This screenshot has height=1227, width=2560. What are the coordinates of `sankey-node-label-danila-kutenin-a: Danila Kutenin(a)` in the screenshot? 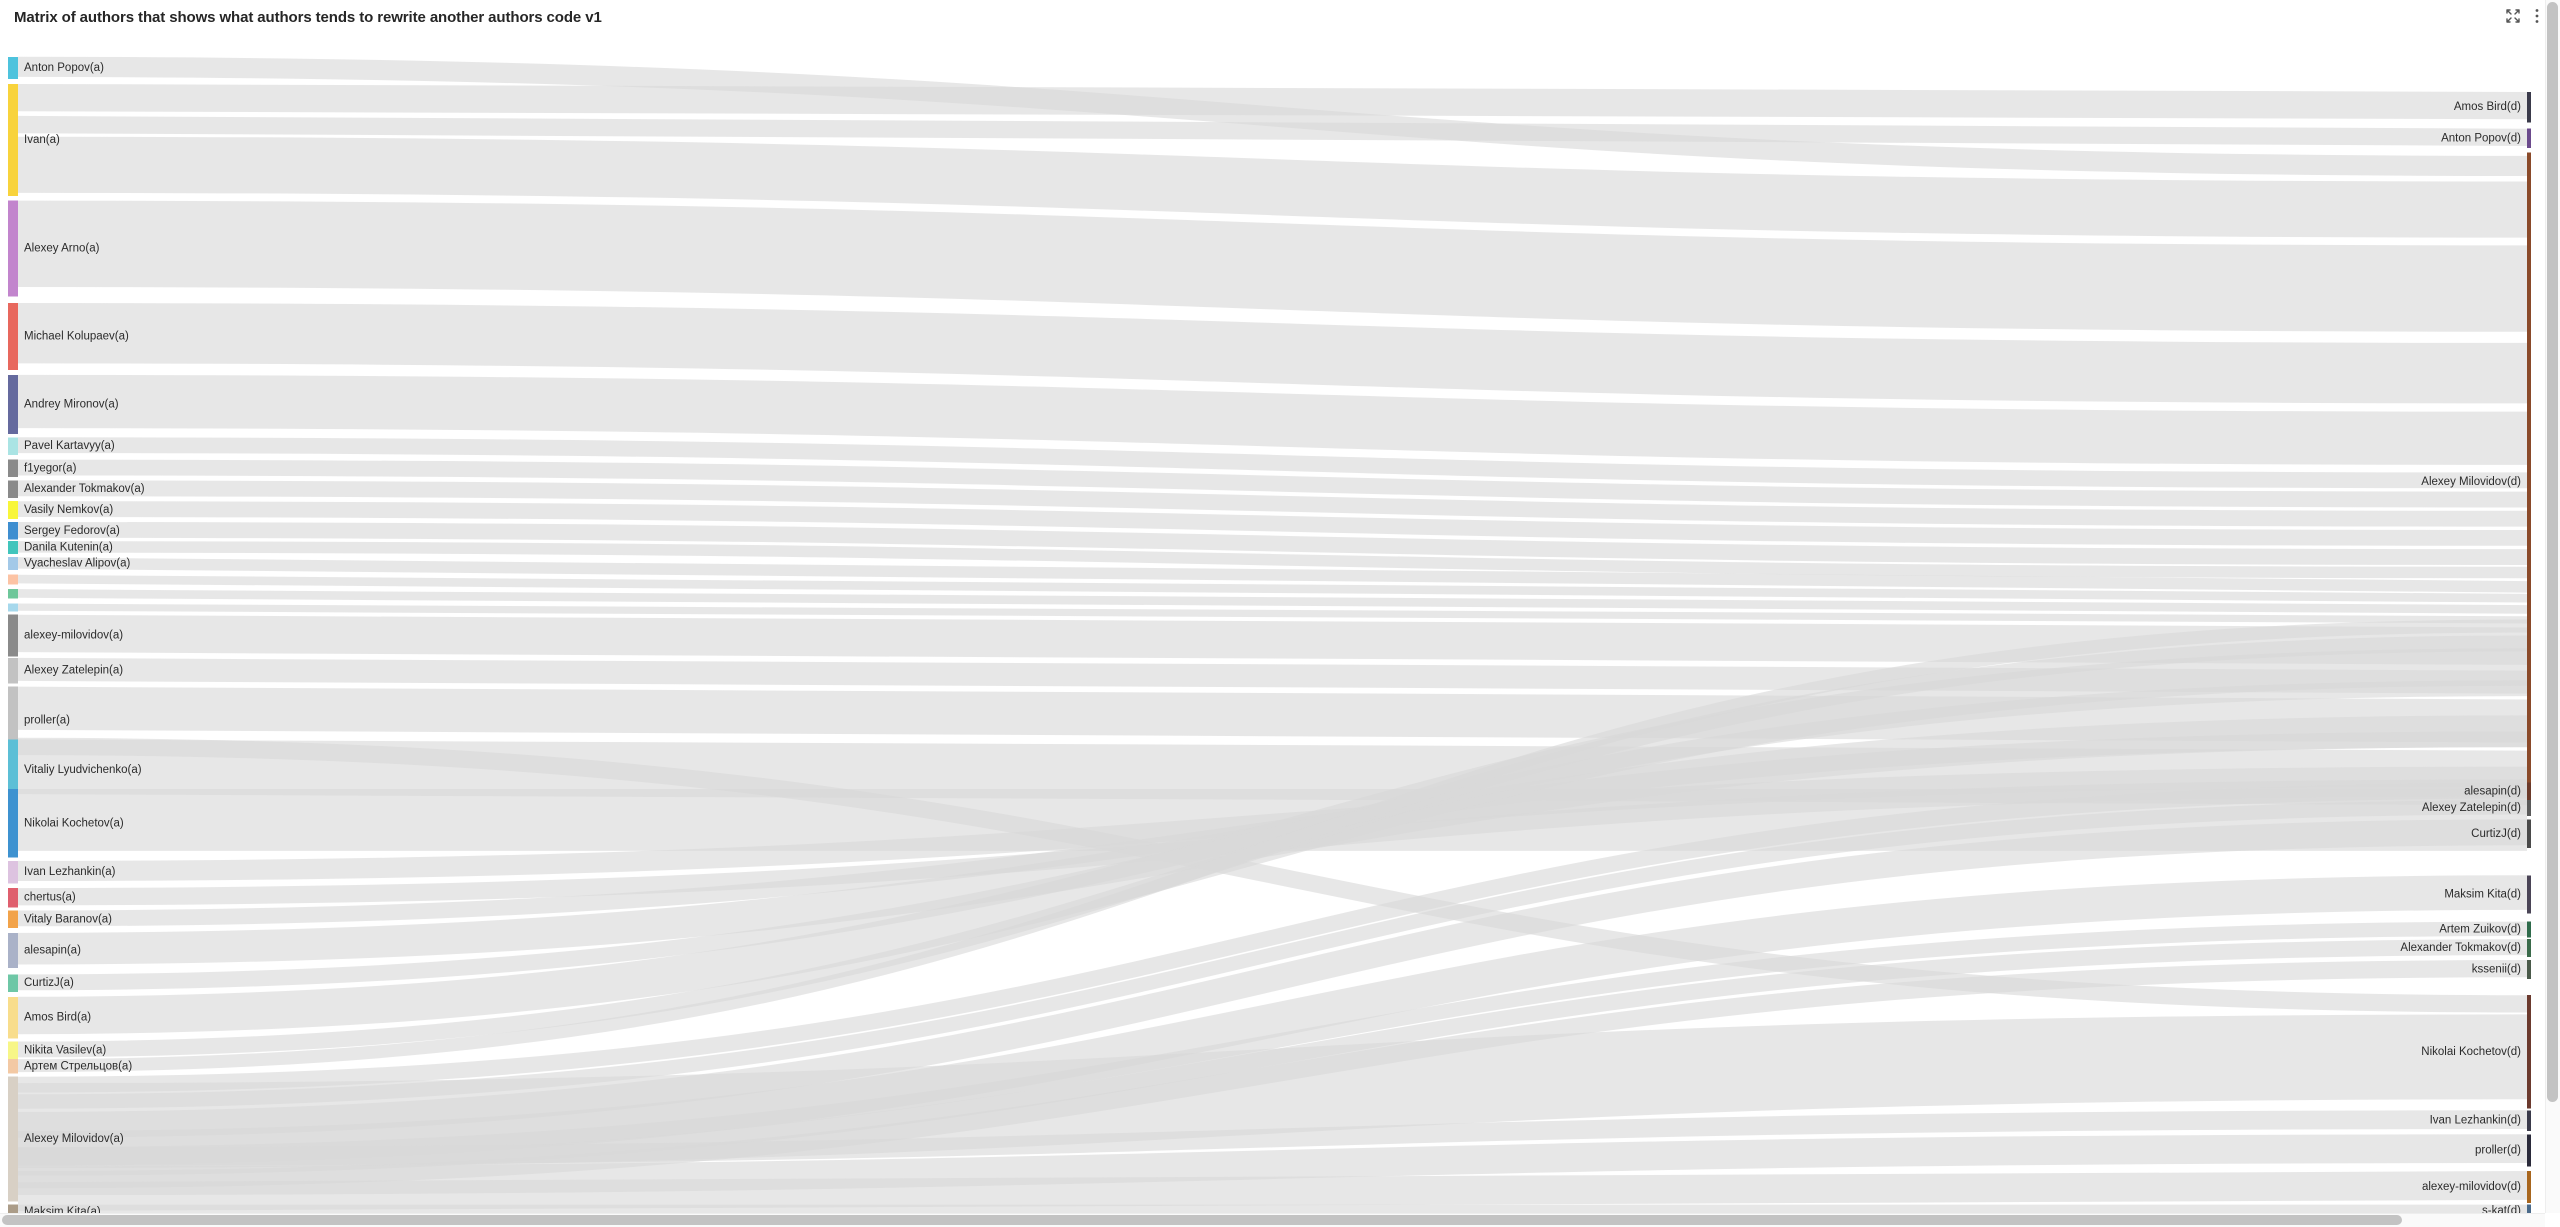 It's located at (68, 548).